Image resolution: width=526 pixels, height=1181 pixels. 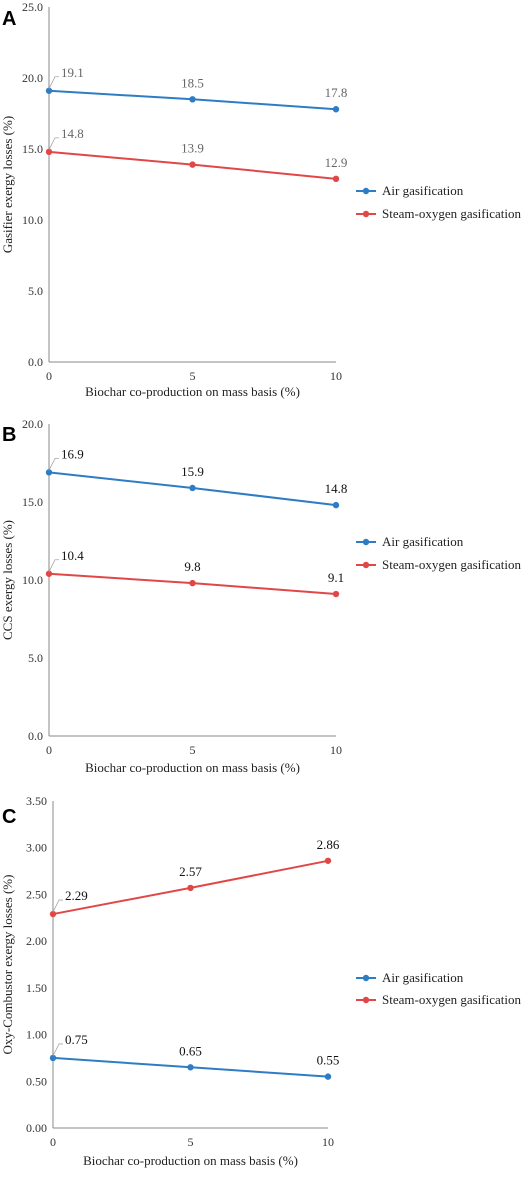 What do you see at coordinates (76, 1039) in the screenshot?
I see `data-label: 0.75` at bounding box center [76, 1039].